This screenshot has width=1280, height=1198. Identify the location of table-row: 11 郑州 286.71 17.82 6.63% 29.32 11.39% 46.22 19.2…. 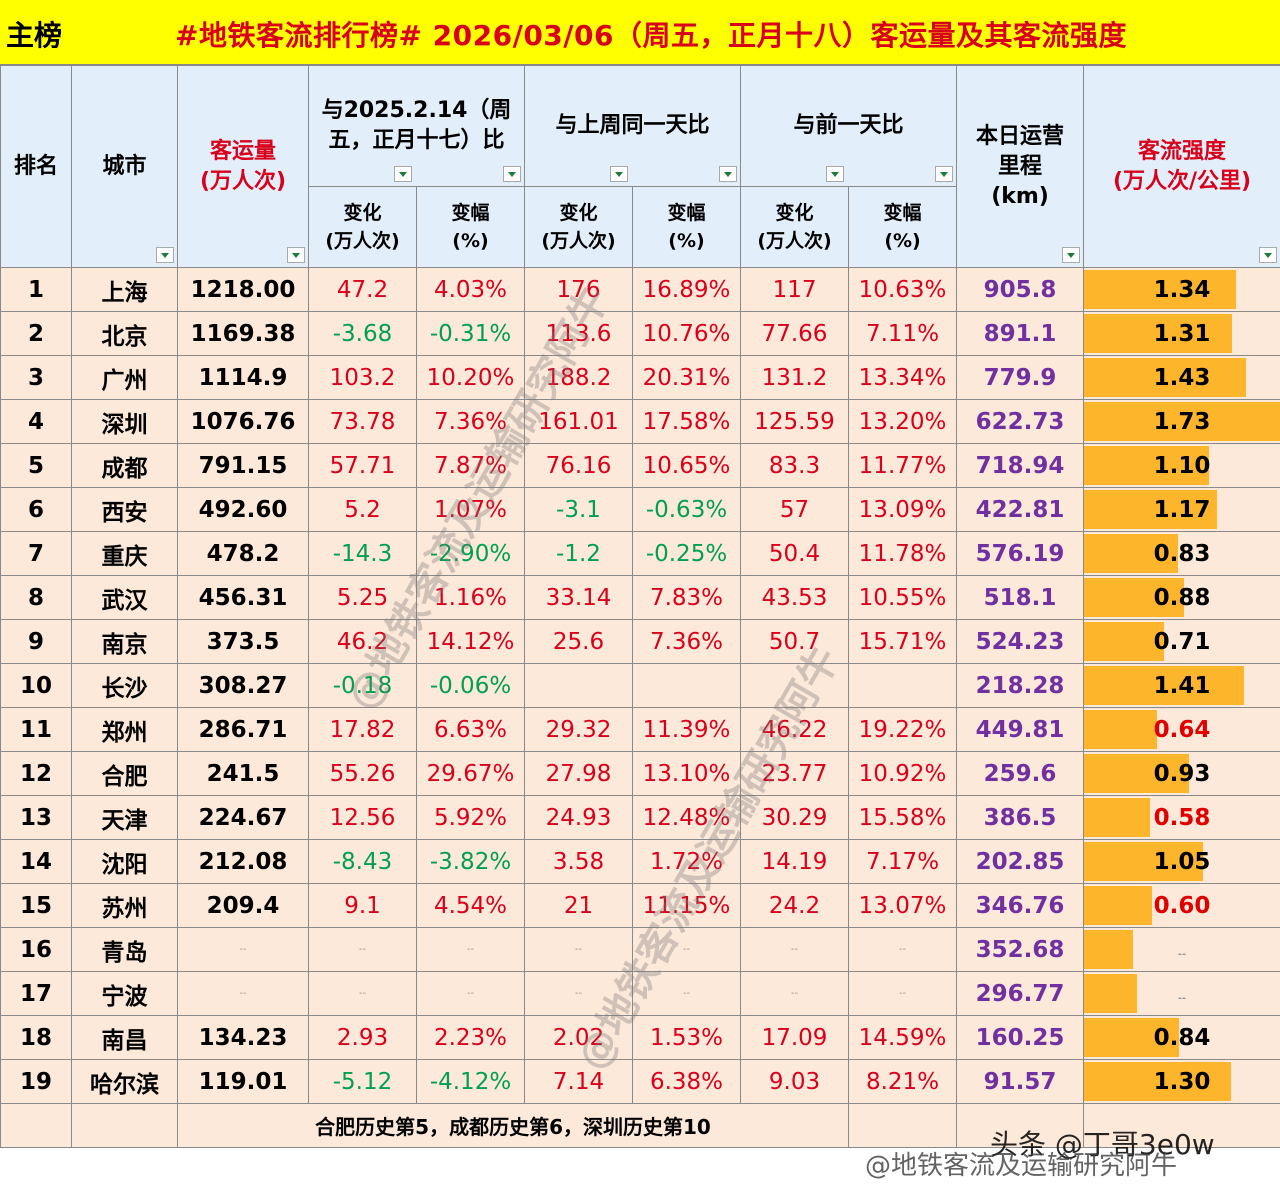
(640, 729).